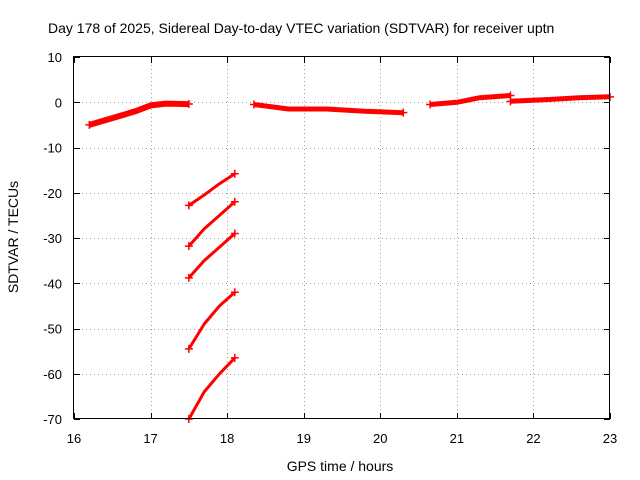  Describe the element at coordinates (457, 438) in the screenshot. I see `x-tick-label: 21` at that location.